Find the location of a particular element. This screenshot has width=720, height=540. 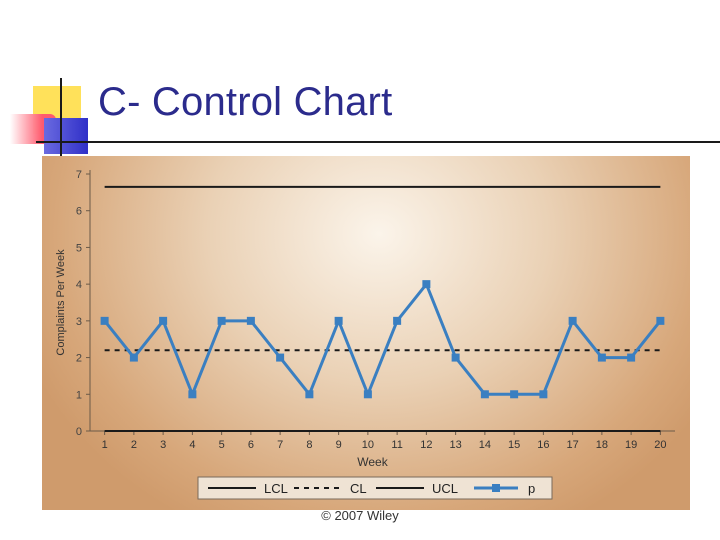

x-tick-label: 9 is located at coordinates (339, 445).